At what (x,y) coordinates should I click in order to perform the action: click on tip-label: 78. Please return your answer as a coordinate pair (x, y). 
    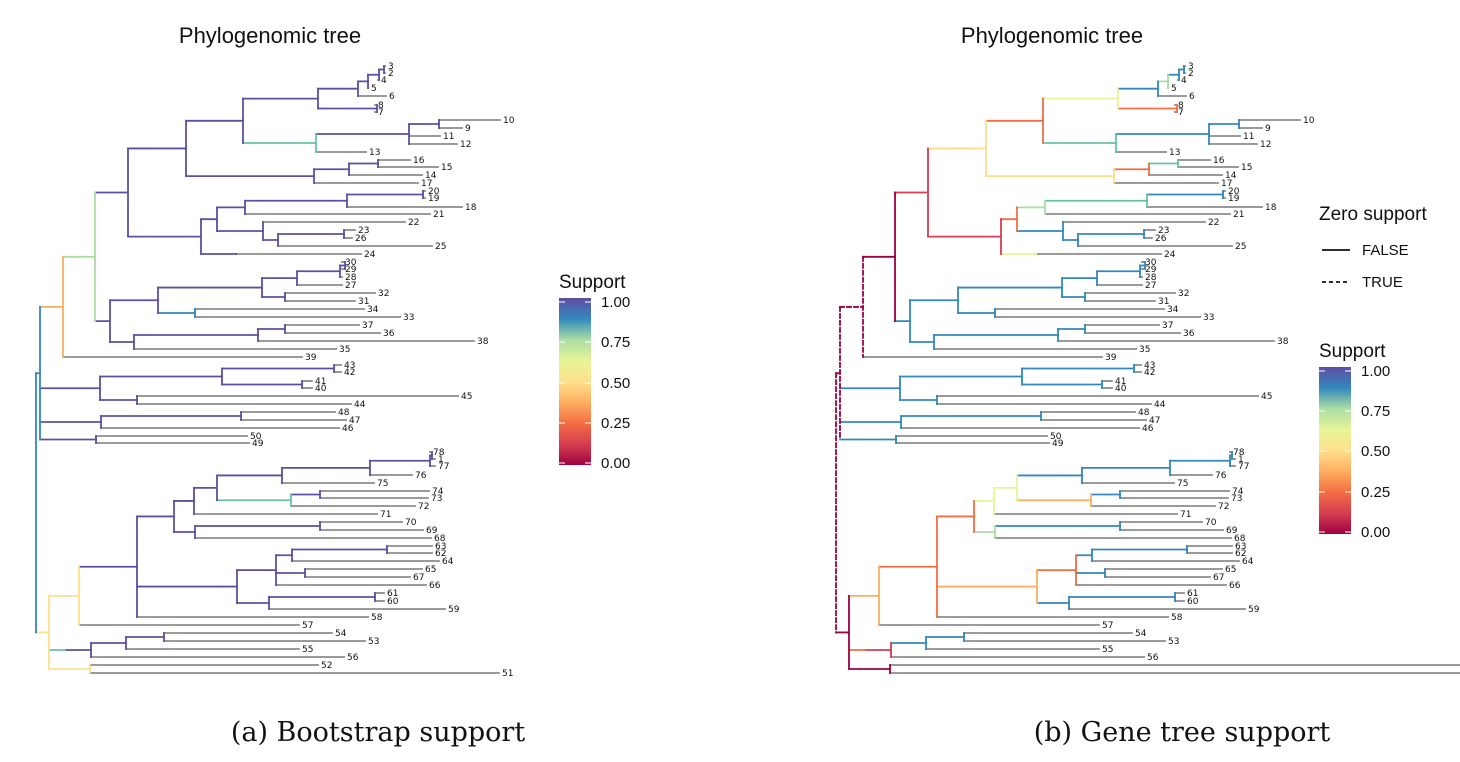
    Looking at the image, I should click on (1239, 453).